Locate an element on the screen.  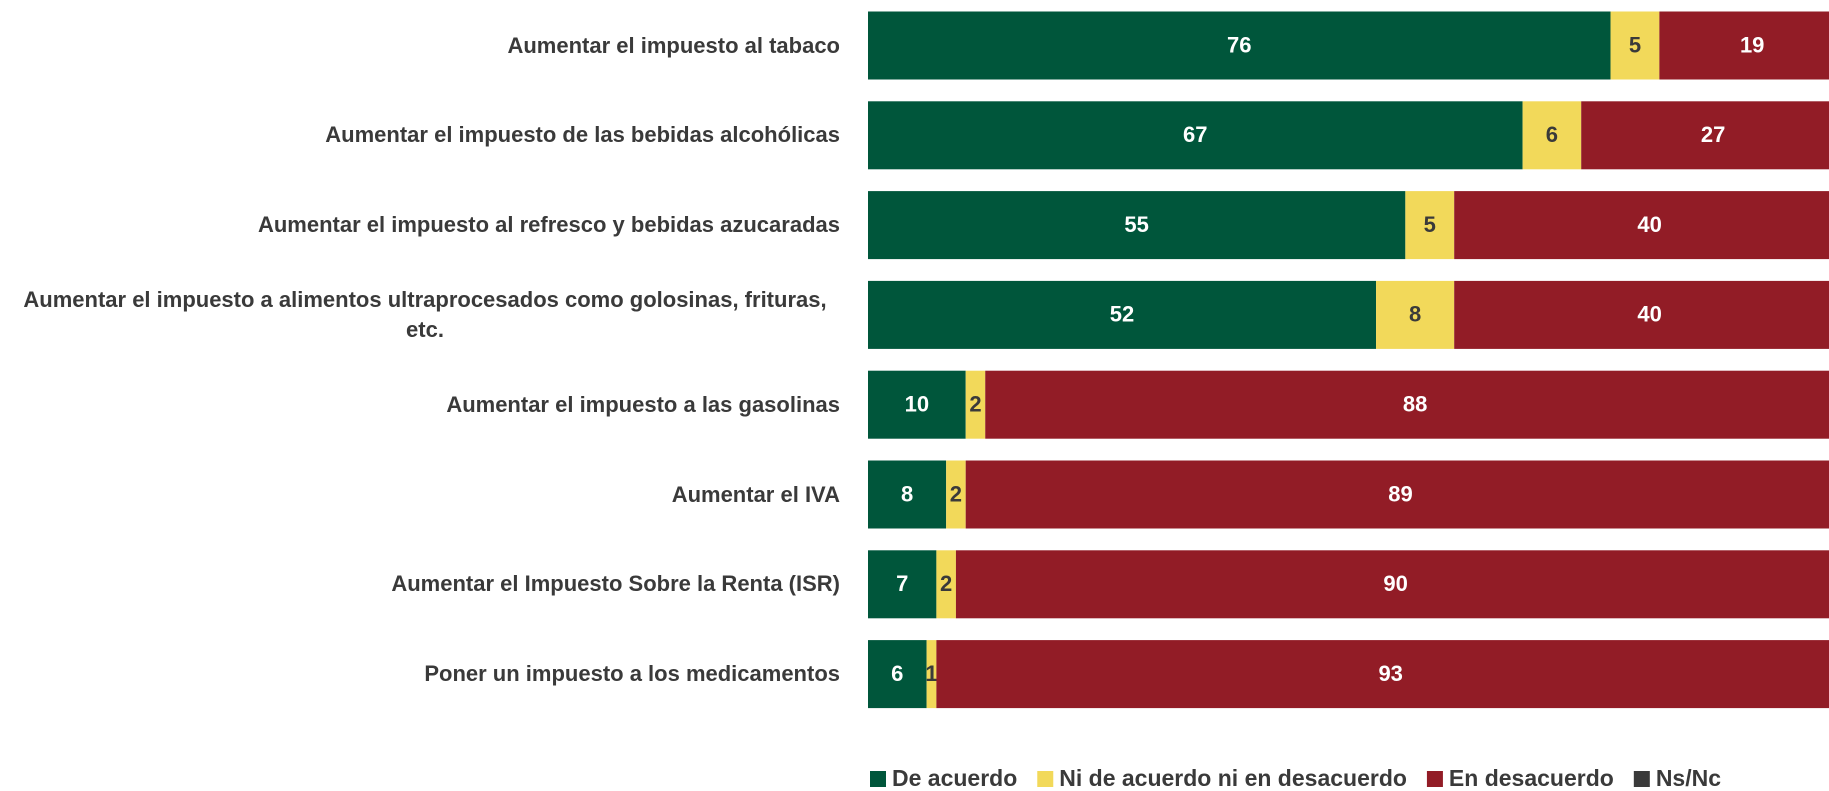
data-label: 90 is located at coordinates (1395, 583).